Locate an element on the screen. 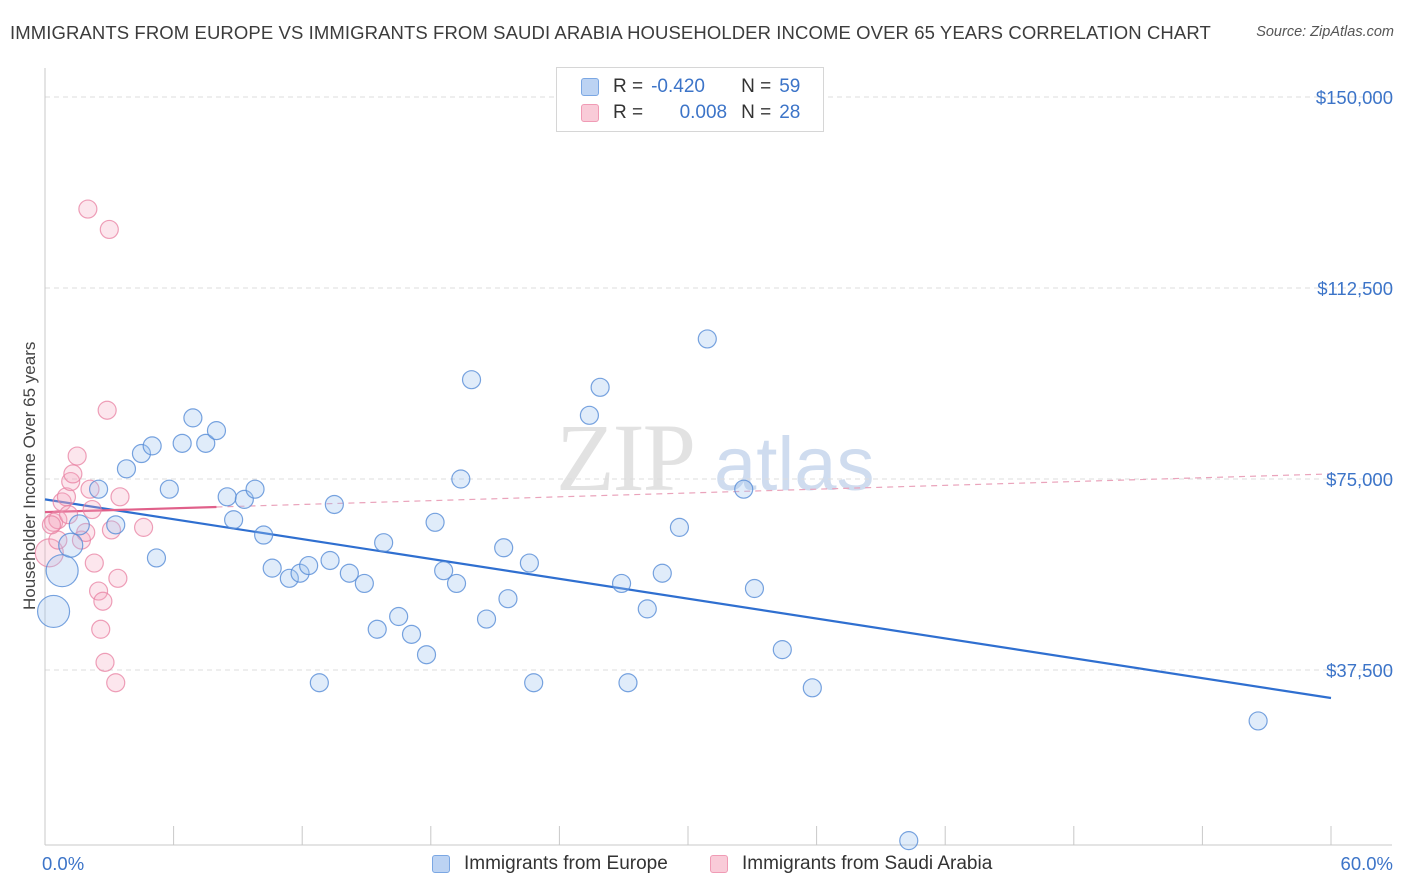 The width and height of the screenshot is (1406, 892). bottom-legend-saudi: Immigrants from Saudi Arabia is located at coordinates (851, 864).